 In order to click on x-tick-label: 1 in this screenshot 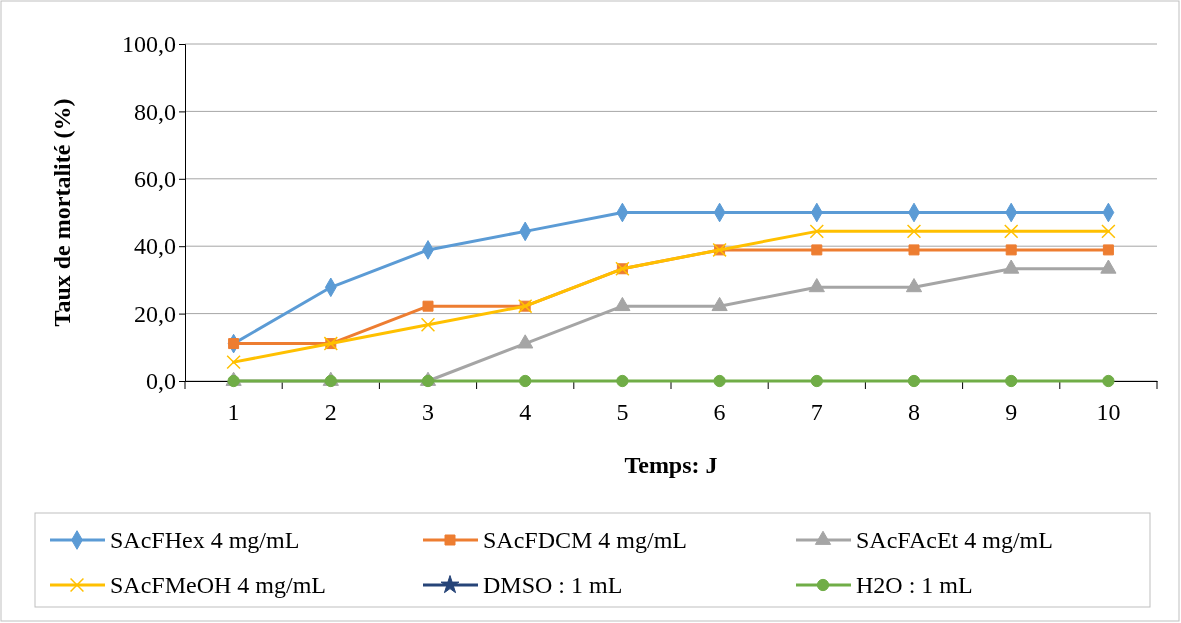, I will do `click(233, 412)`.